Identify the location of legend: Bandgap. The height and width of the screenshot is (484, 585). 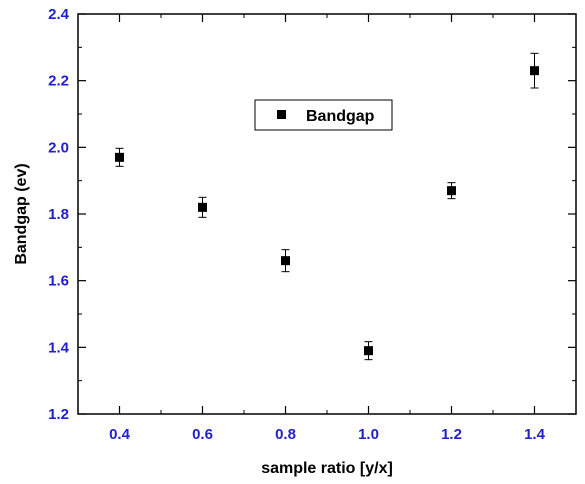
(323, 115).